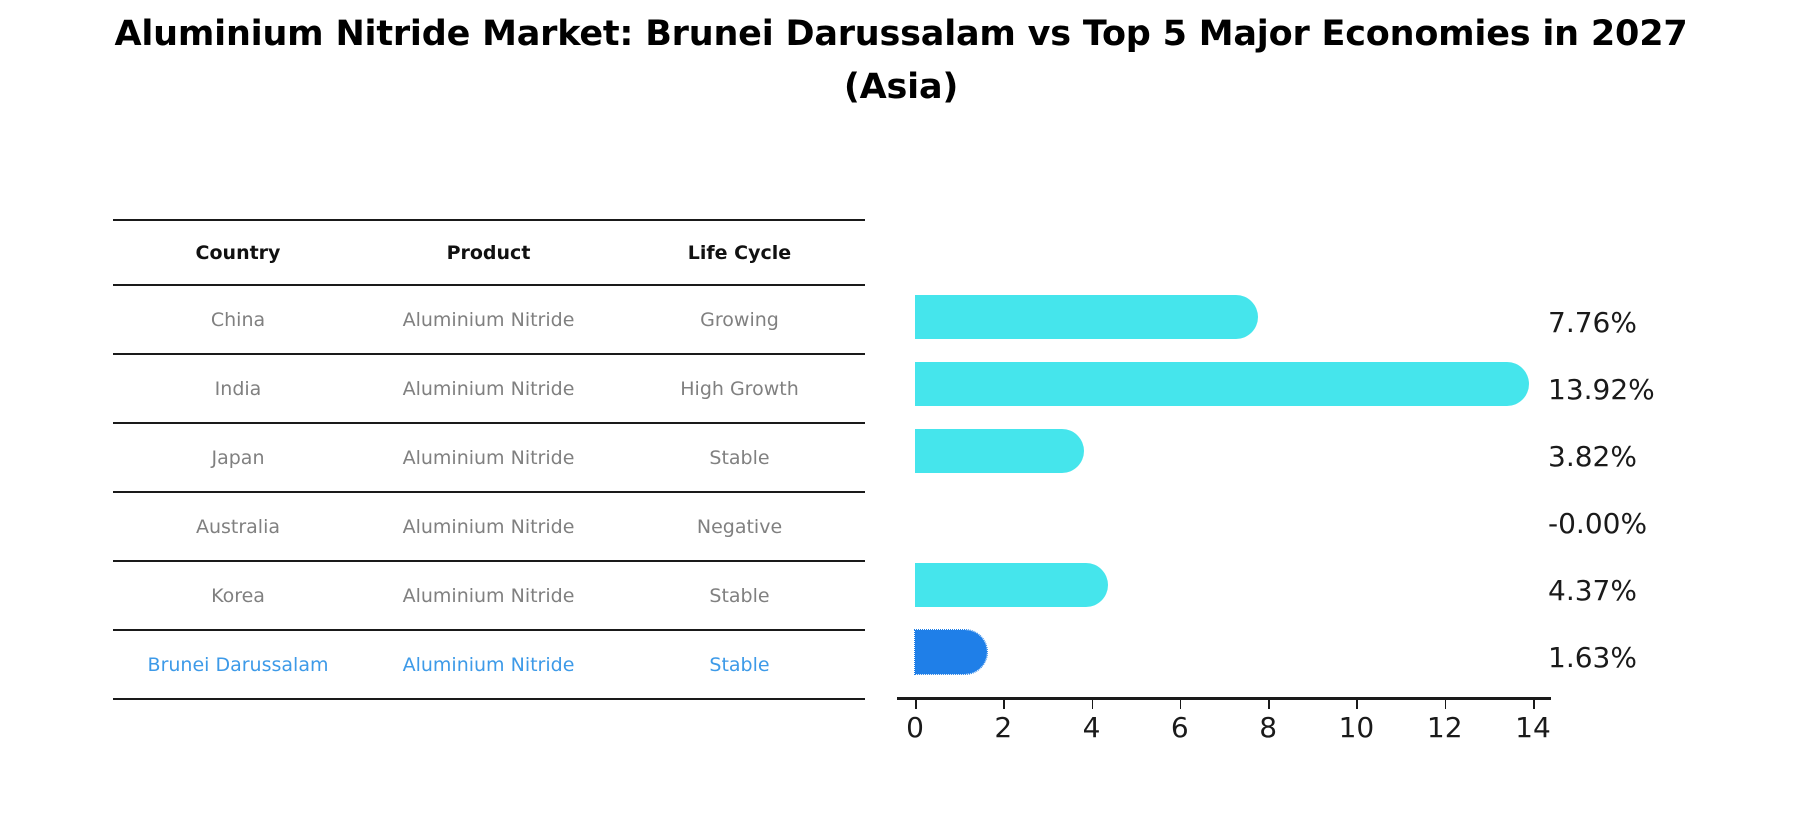  I want to click on bar-chart-row: -0.00%, so click(1281, 517).